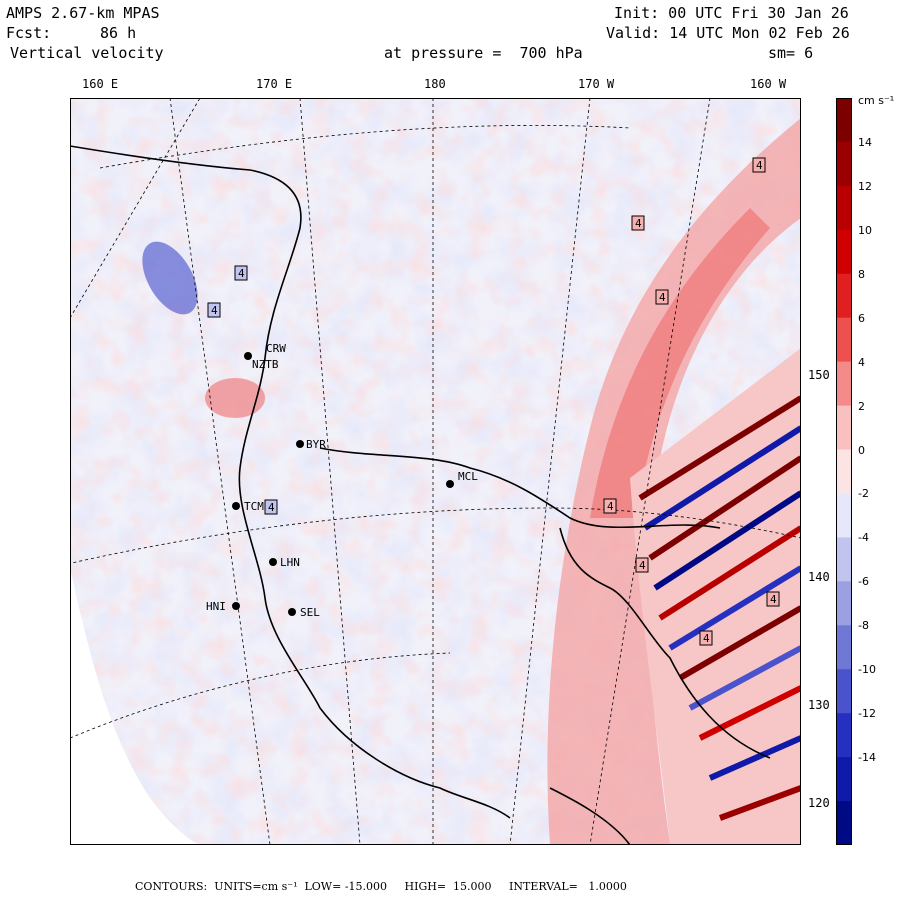  Describe the element at coordinates (861, 406) in the screenshot. I see `colorbar-tick-label: 2` at that location.